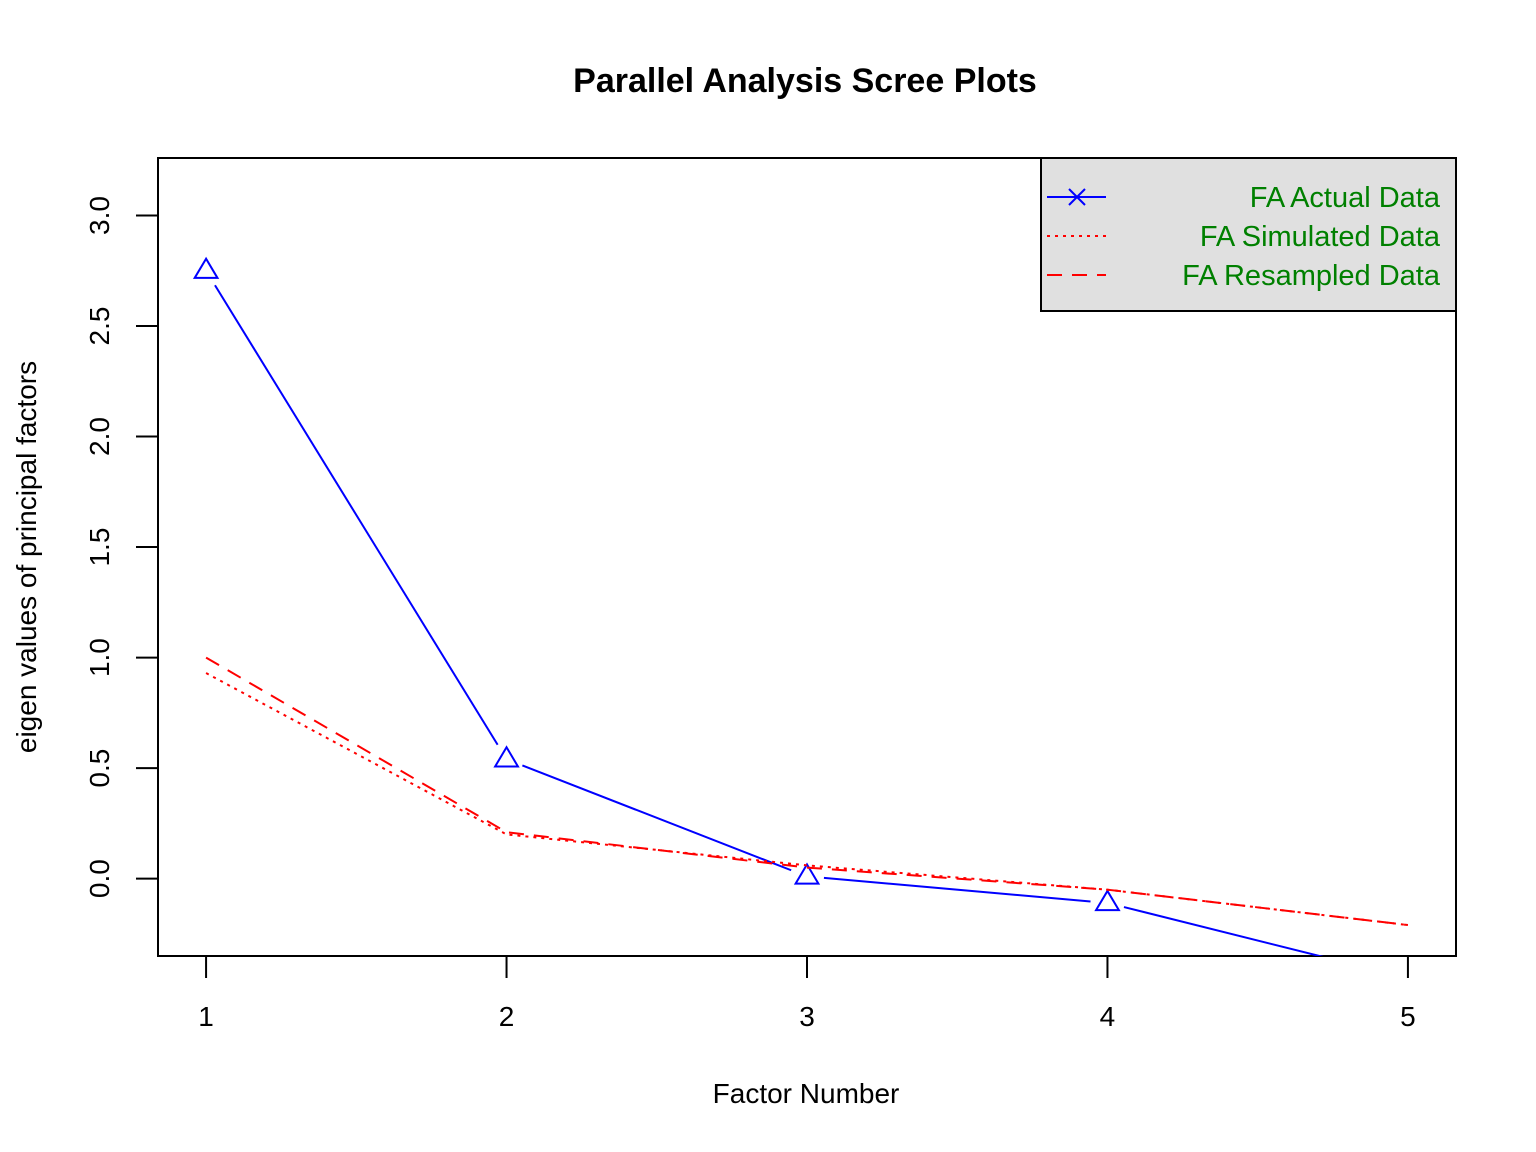 This screenshot has height=1152, width=1536. Describe the element at coordinates (807, 993) in the screenshot. I see `x-axis: 1 2 3 4 5` at that location.